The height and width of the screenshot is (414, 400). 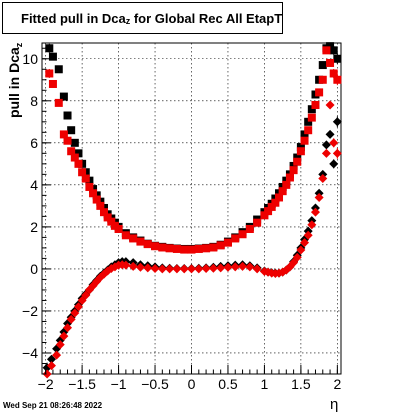 I want to click on x-tick-label: −1, so click(x=119, y=384).